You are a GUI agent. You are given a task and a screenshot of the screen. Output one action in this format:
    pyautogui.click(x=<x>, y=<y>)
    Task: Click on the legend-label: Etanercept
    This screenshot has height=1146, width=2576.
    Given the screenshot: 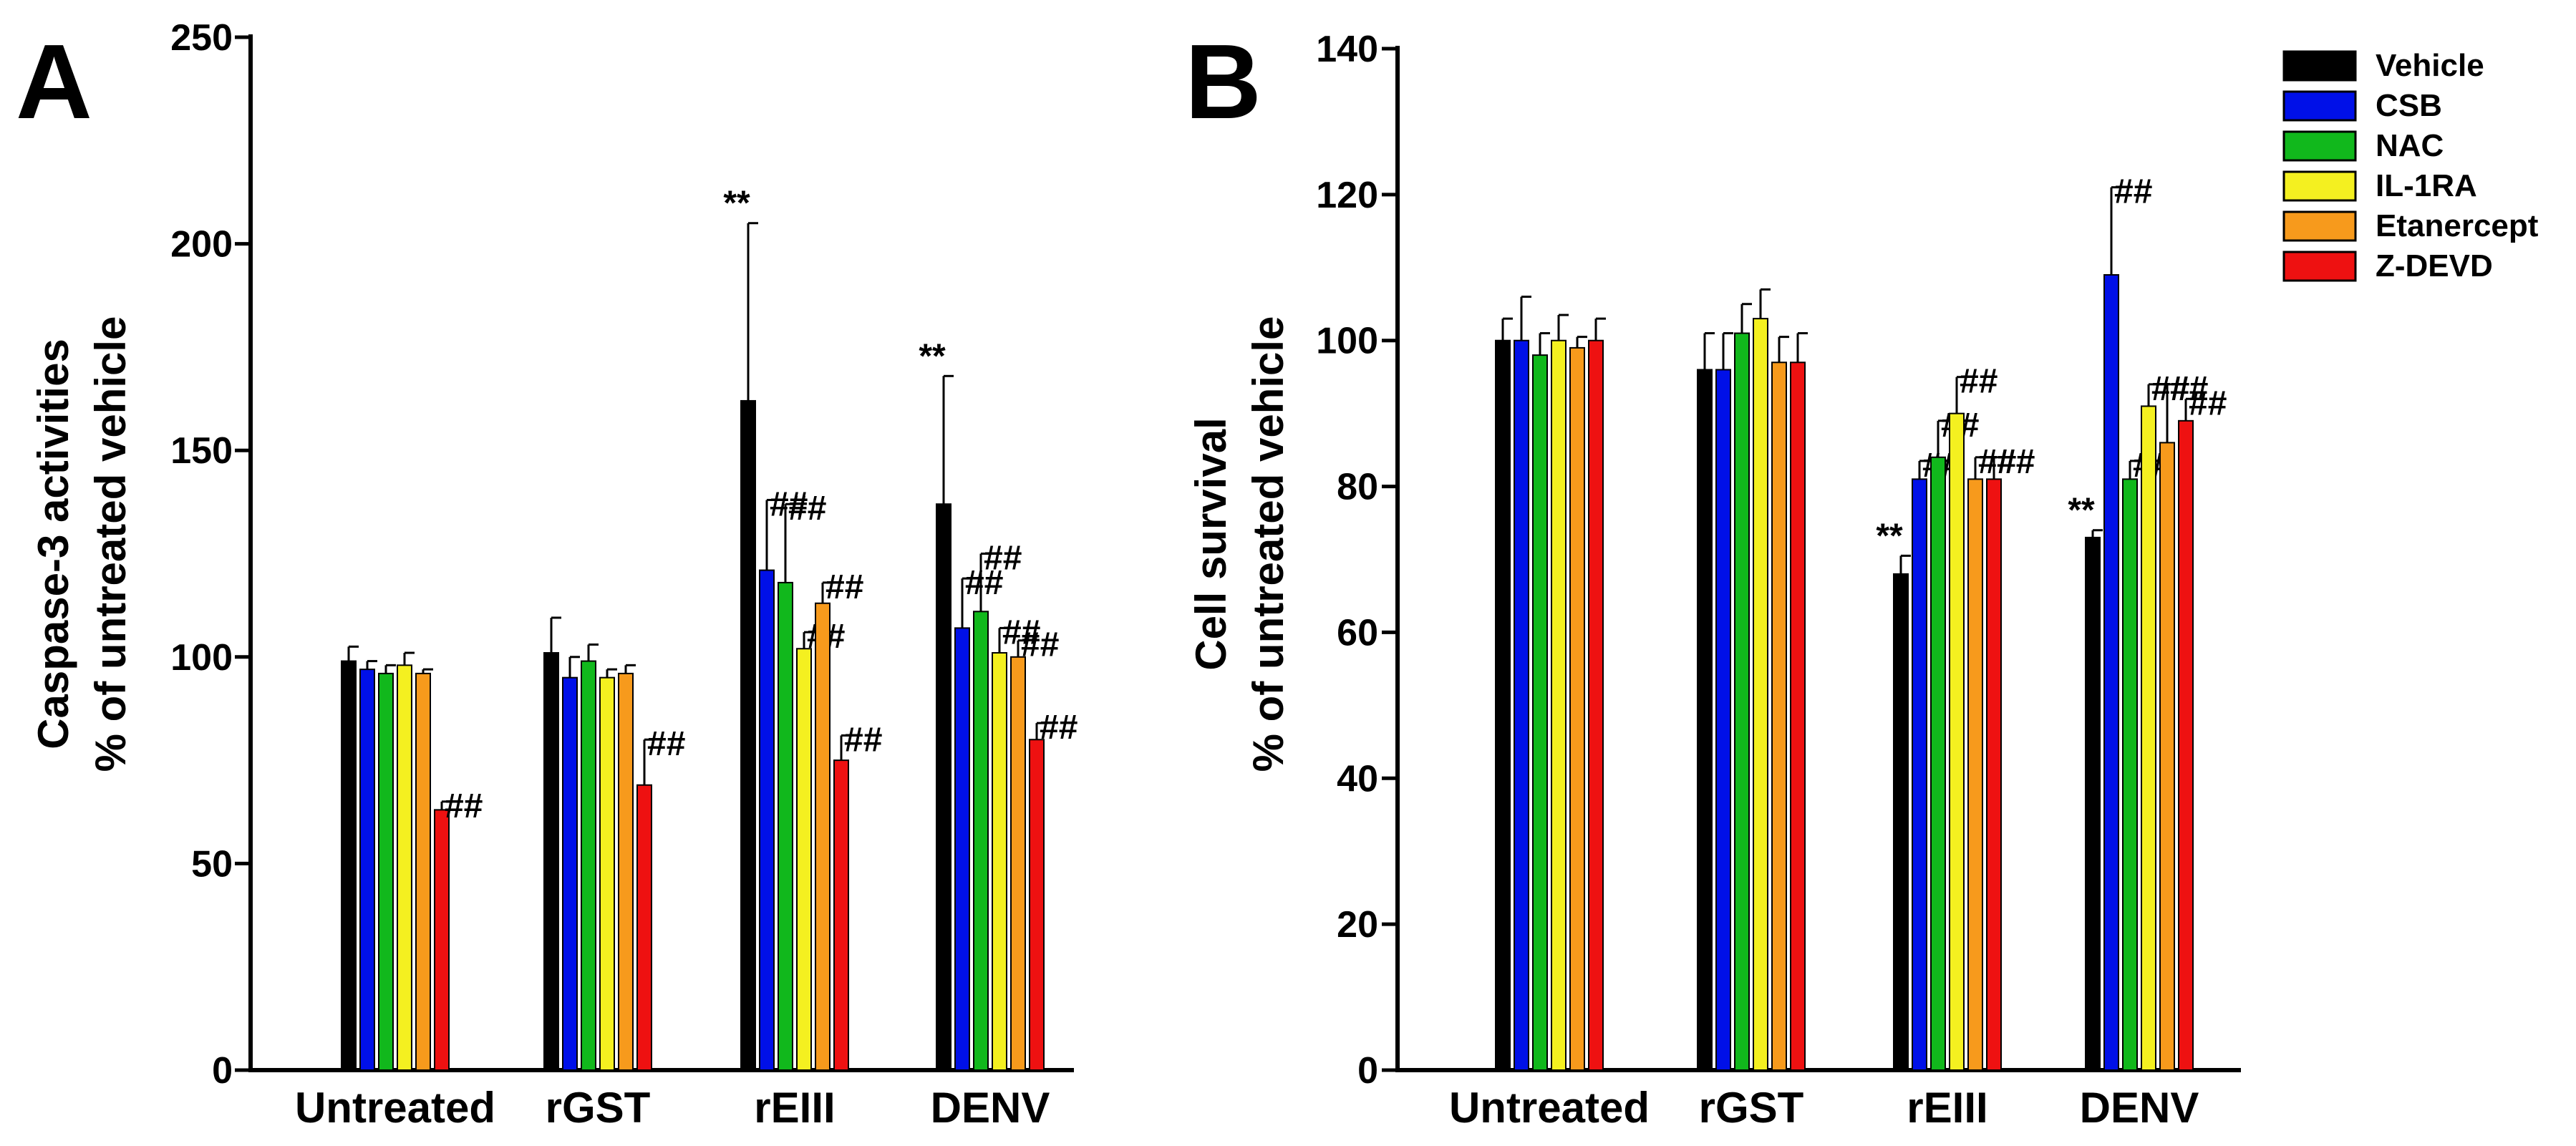 What is the action you would take?
    pyautogui.click(x=2457, y=226)
    